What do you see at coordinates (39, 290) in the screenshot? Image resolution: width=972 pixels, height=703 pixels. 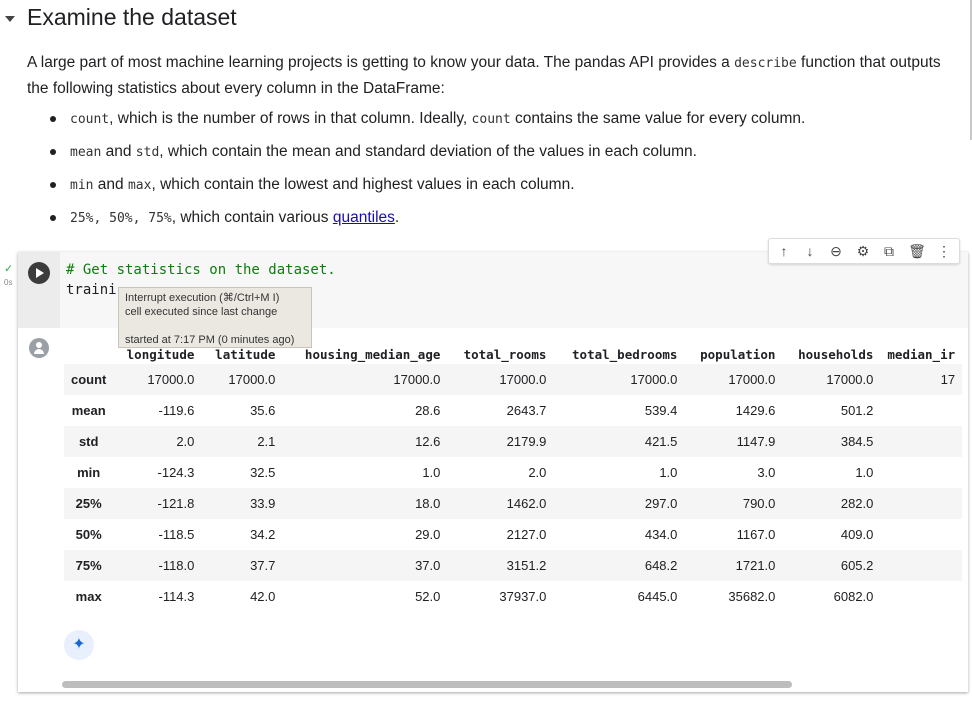 I see `cell-gutter` at bounding box center [39, 290].